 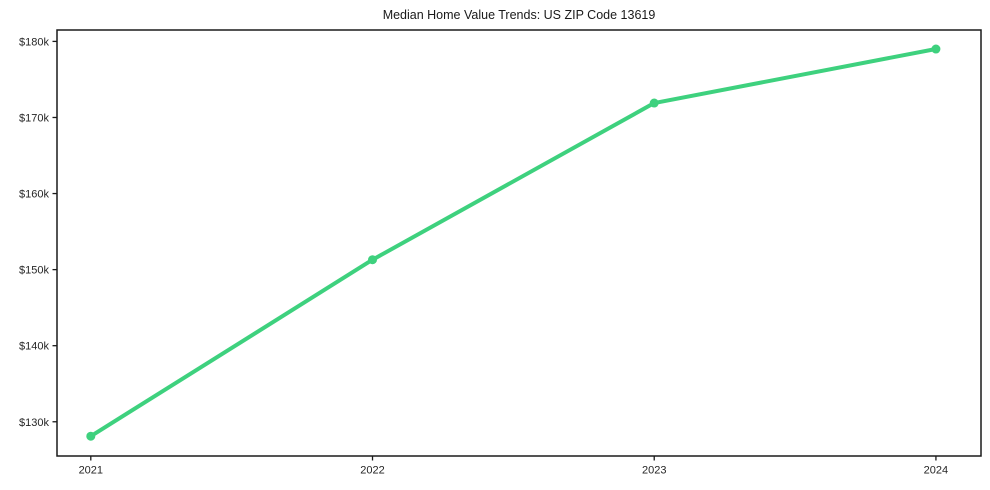 What do you see at coordinates (34, 195) in the screenshot?
I see `y-axis-tick-label: $160k` at bounding box center [34, 195].